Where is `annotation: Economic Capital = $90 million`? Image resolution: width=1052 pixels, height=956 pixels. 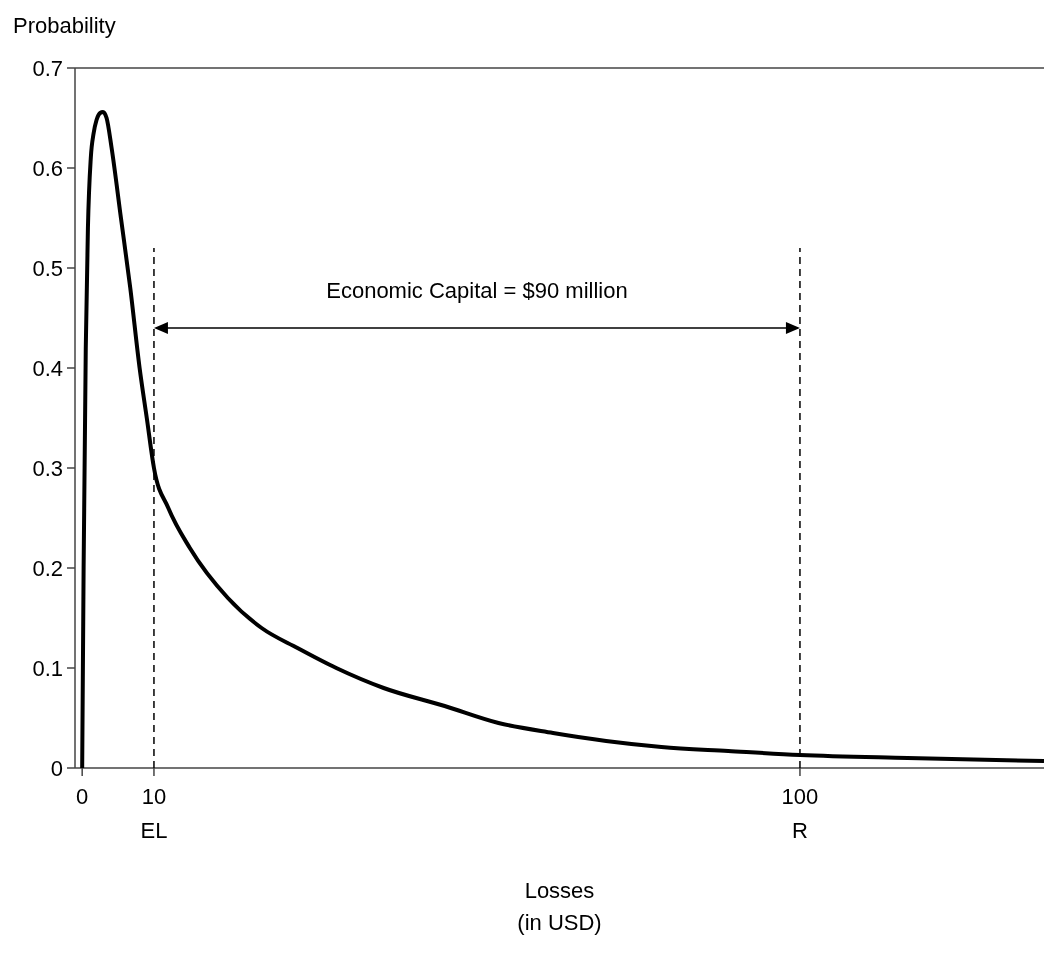 annotation: Economic Capital = $90 million is located at coordinates (477, 290).